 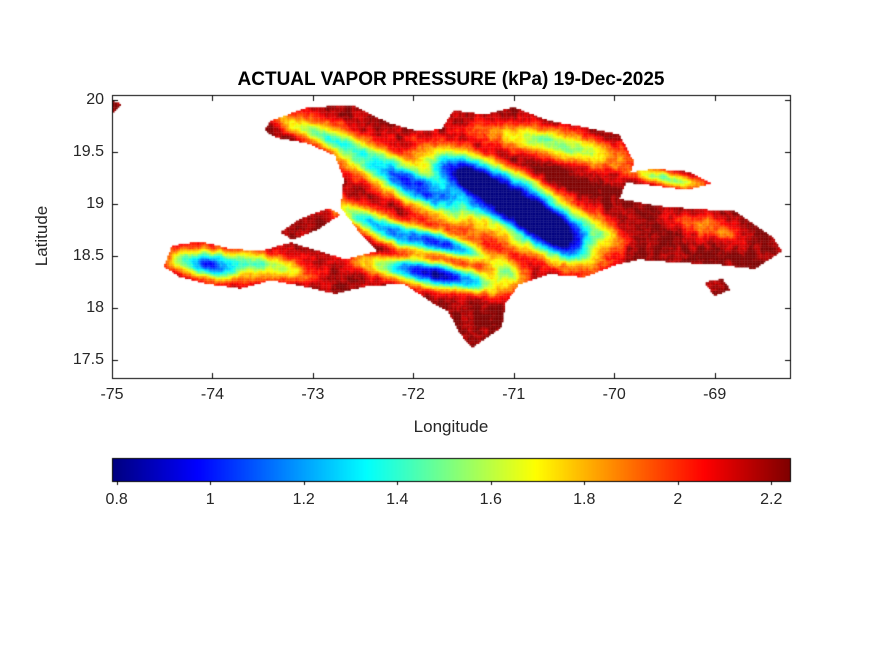 What do you see at coordinates (303, 499) in the screenshot?
I see `colorbar-tick-label-2: 1.2` at bounding box center [303, 499].